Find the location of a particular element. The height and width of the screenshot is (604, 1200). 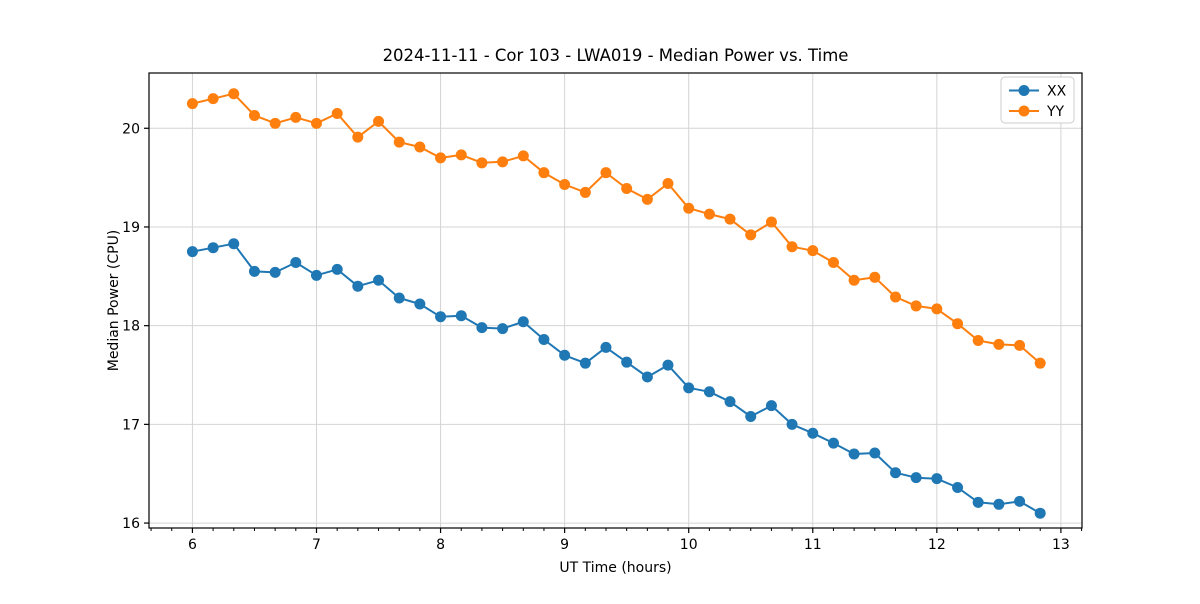

y-tick-label: 18 is located at coordinates (131, 327).